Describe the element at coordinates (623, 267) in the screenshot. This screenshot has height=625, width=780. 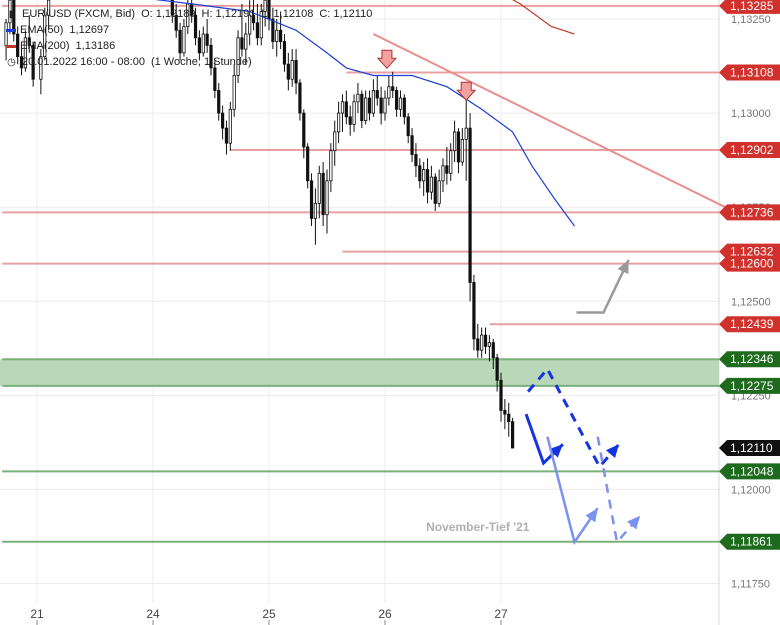
I see `forecast-arrow-head` at that location.